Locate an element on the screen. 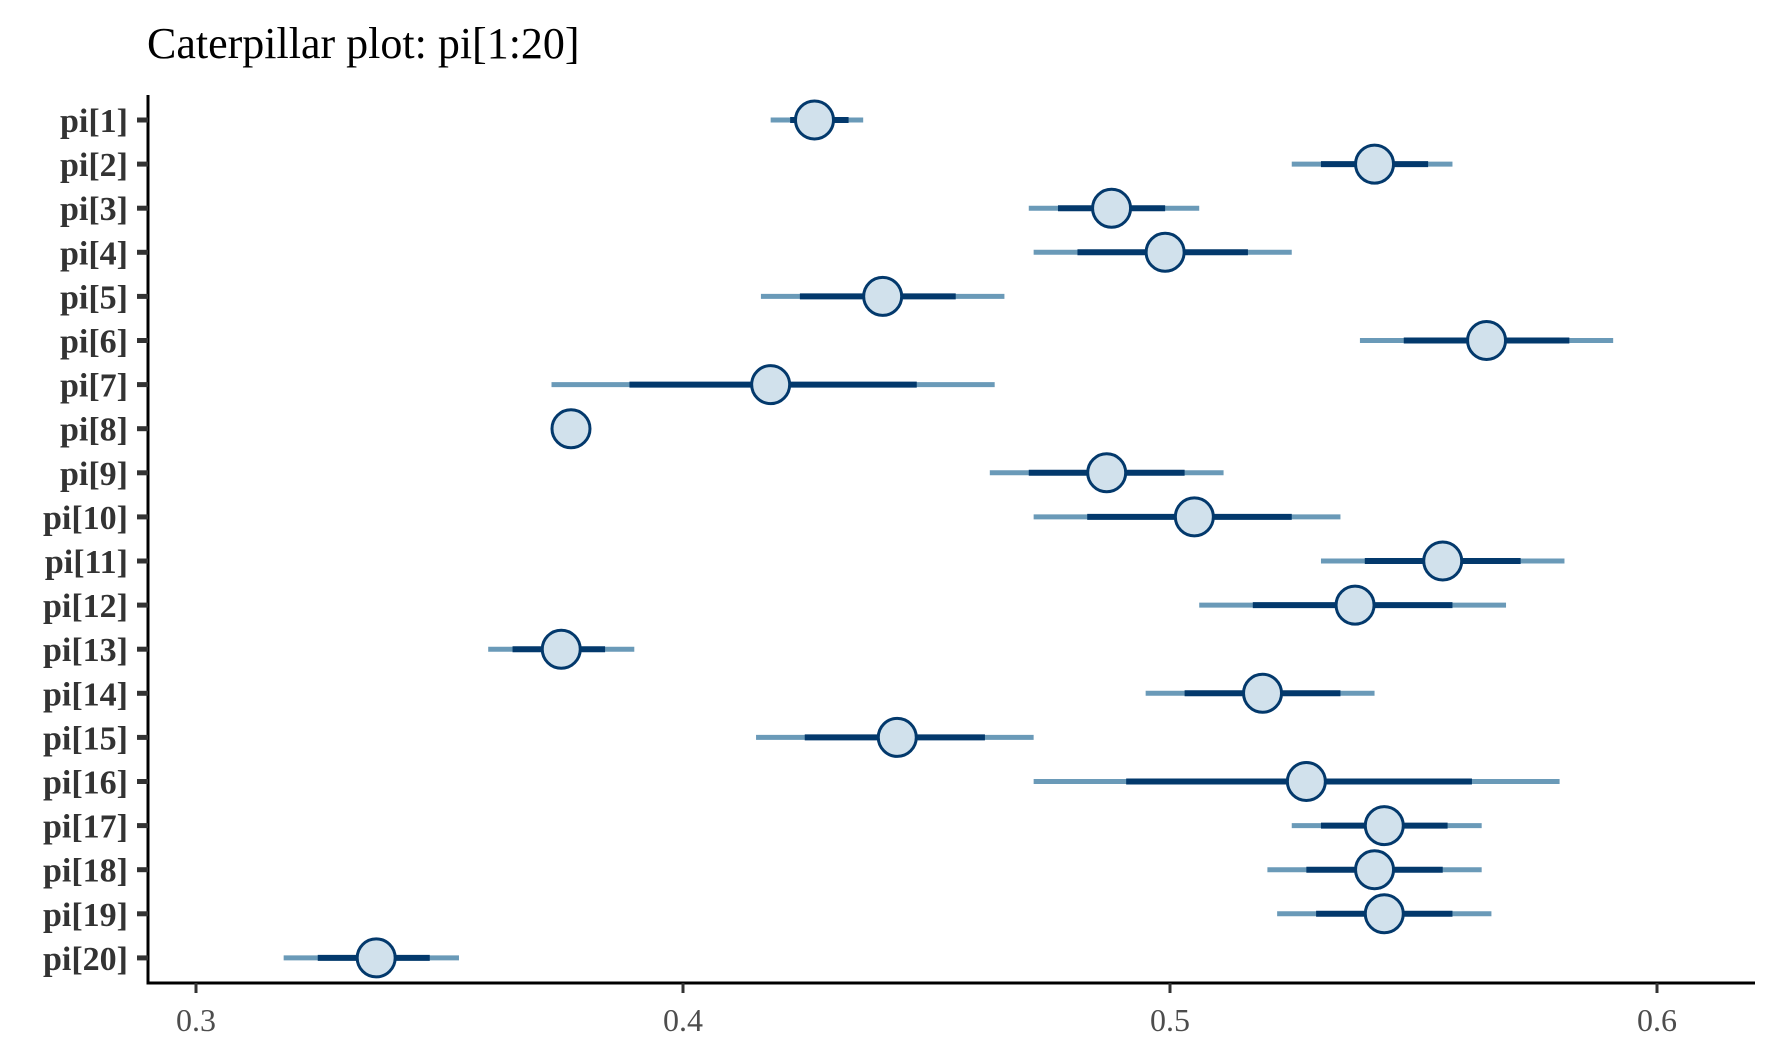  y-tick-label-pi-14: pi[14] is located at coordinates (85, 694).